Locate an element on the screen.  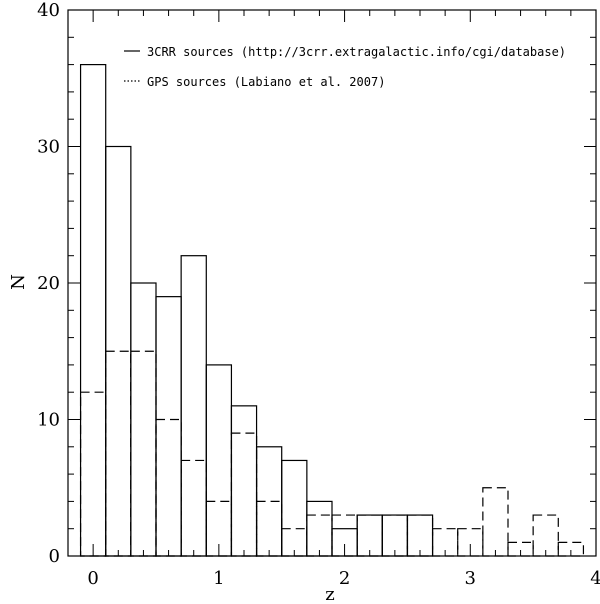
3crr-bar-13 is located at coordinates (420, 535).